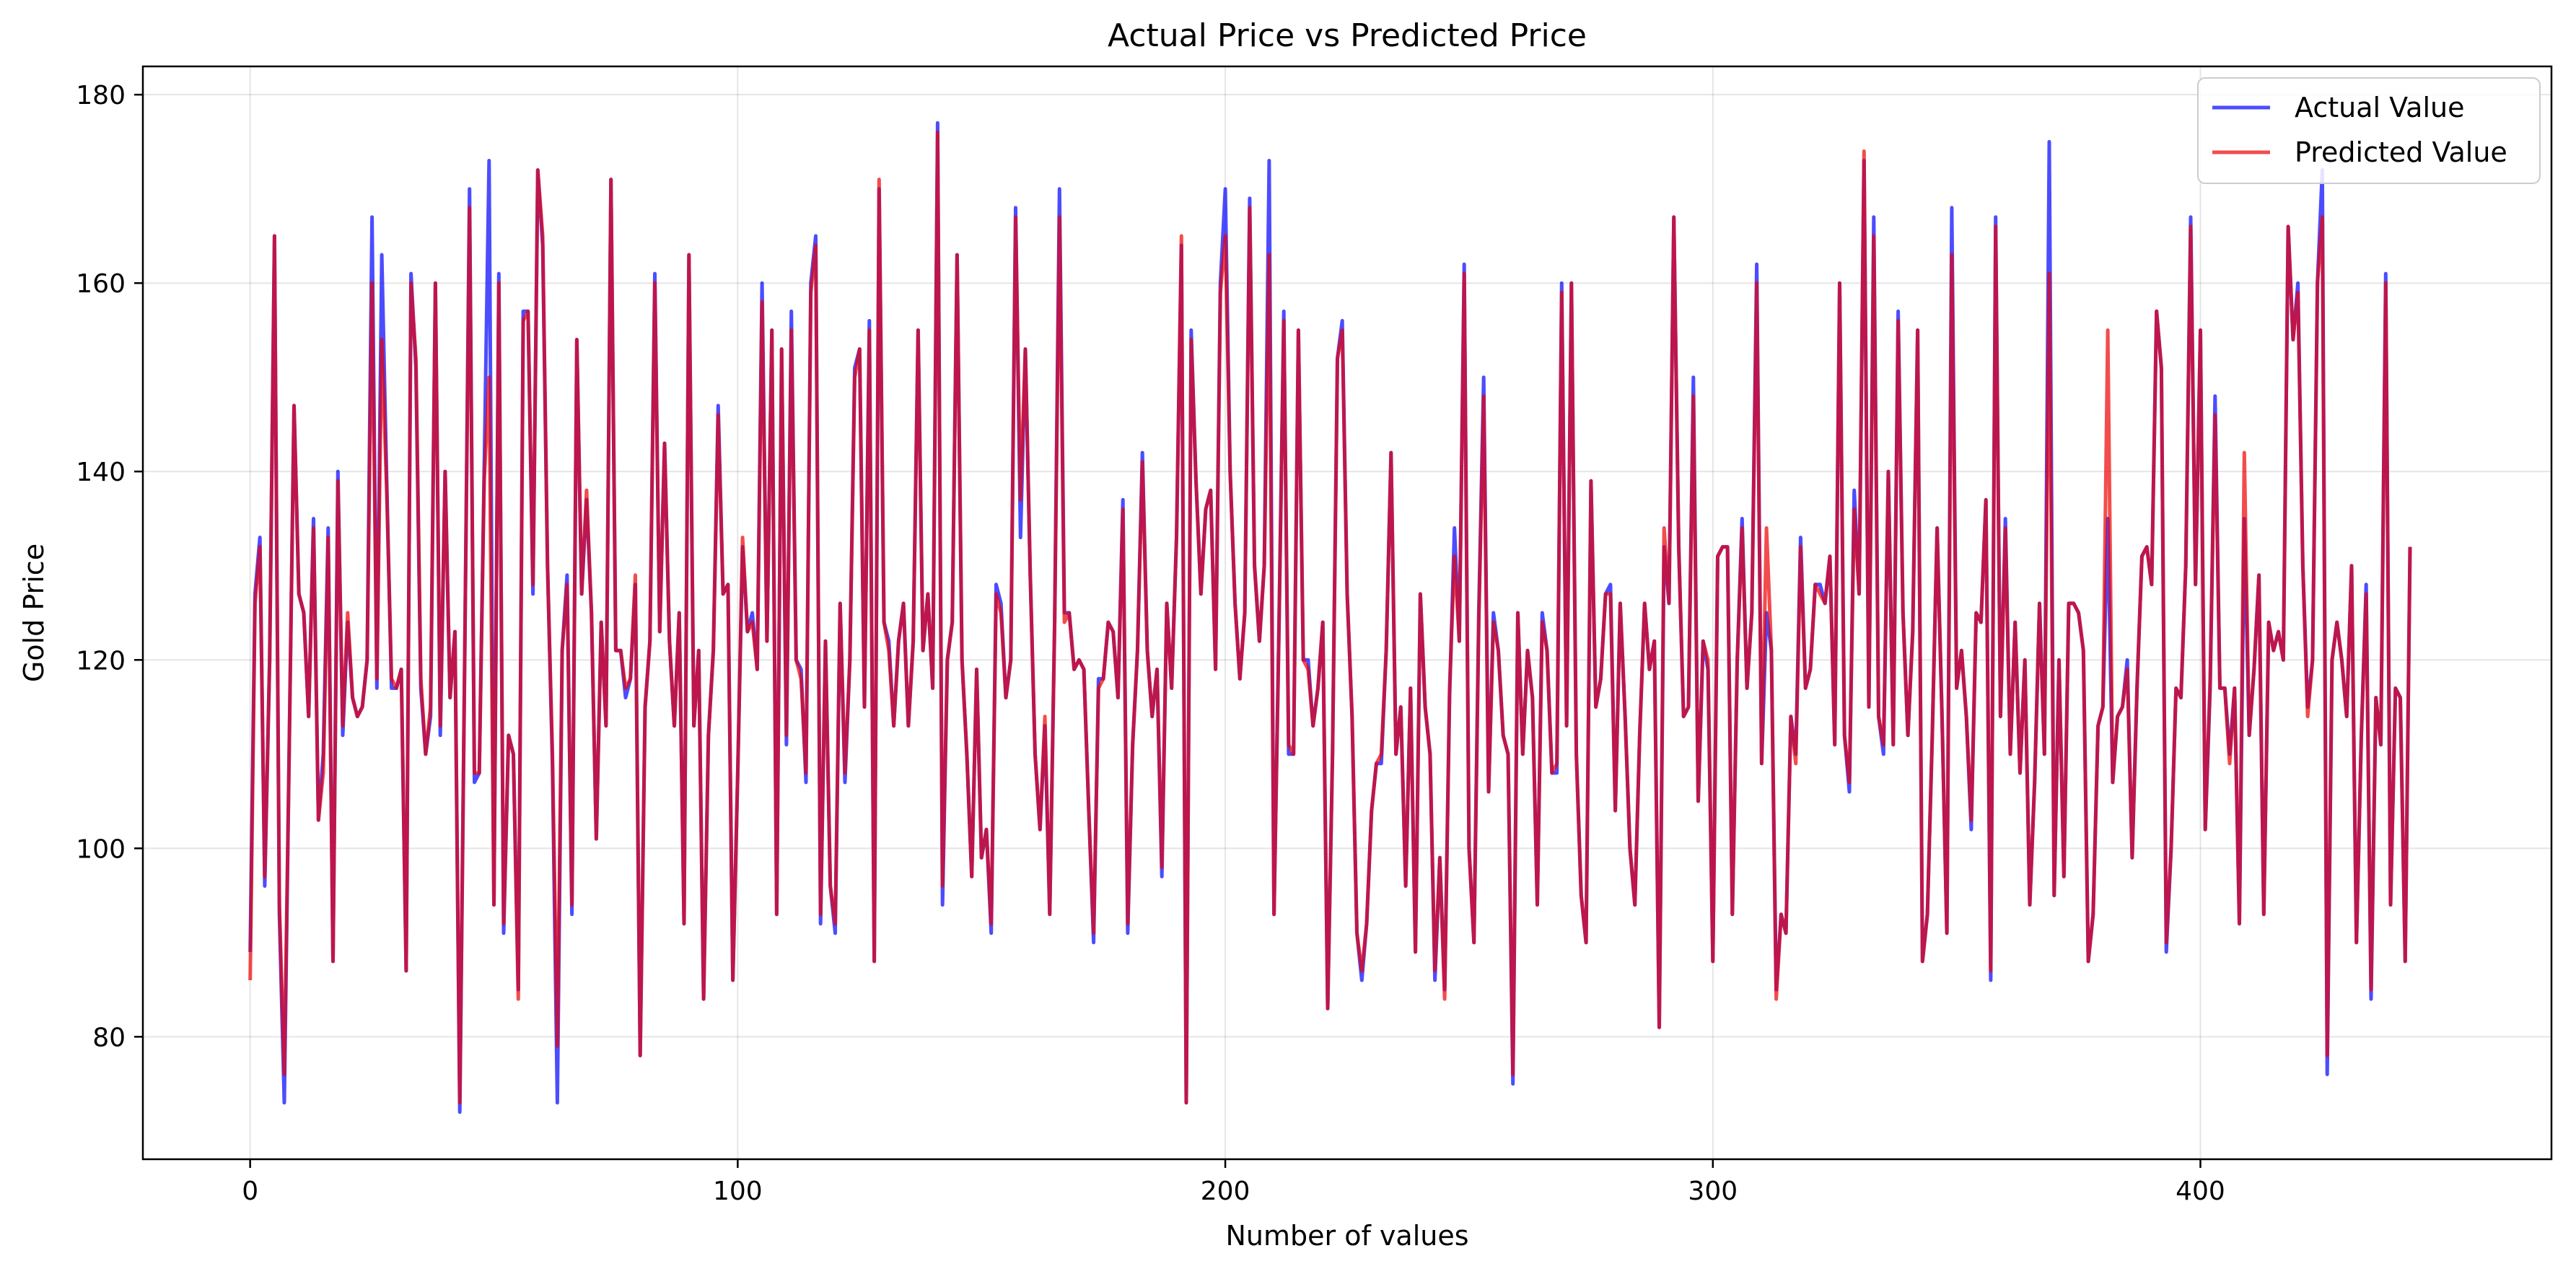 The width and height of the screenshot is (2576, 1274). What do you see at coordinates (101, 284) in the screenshot?
I see `y-tick-label: 160` at bounding box center [101, 284].